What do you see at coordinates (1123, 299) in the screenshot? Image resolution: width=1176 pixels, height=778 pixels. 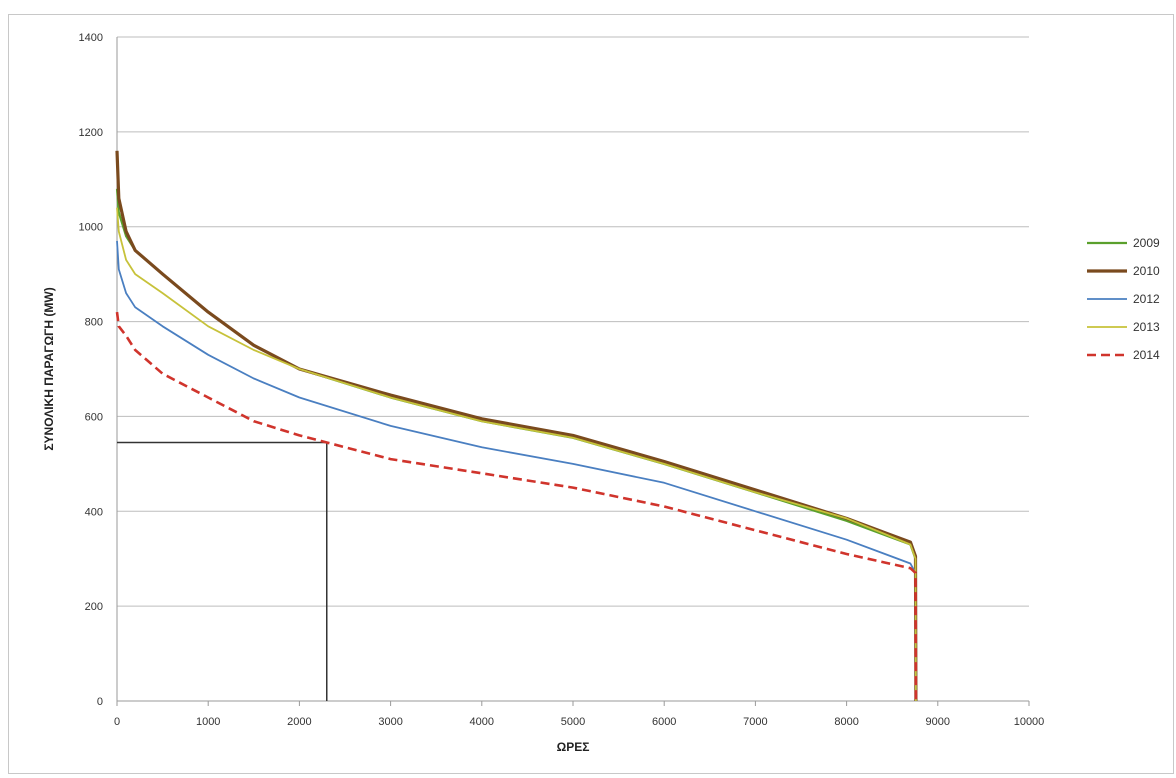 I see `legend: 2009 2010 2012 2013 2014` at bounding box center [1123, 299].